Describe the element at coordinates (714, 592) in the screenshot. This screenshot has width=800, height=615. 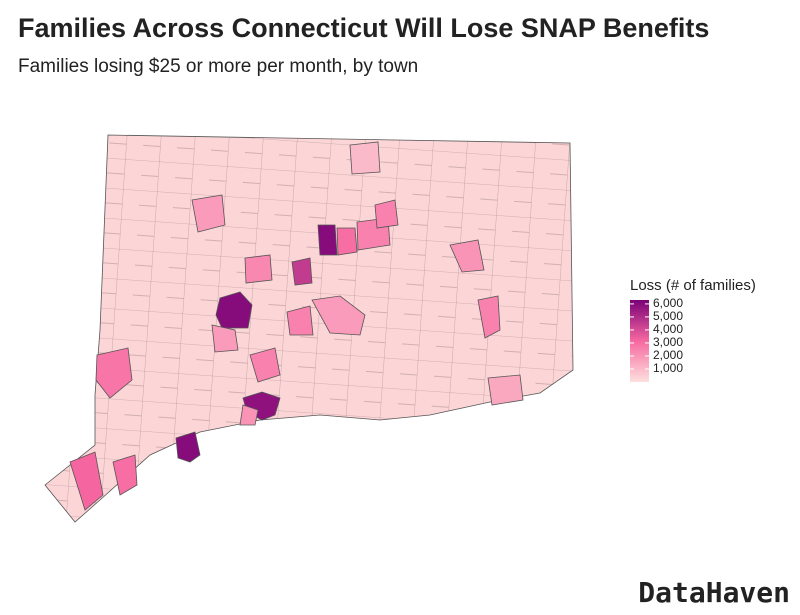
I see `brand: DataHaven` at that location.